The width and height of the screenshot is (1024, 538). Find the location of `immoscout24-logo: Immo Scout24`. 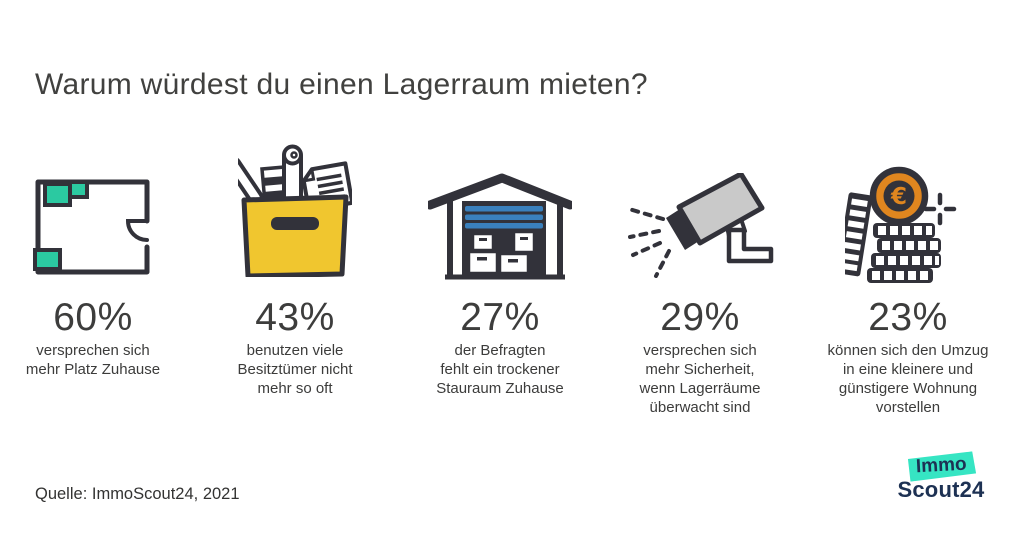

immoscout24-logo: Immo Scout24 is located at coordinates (941, 478).